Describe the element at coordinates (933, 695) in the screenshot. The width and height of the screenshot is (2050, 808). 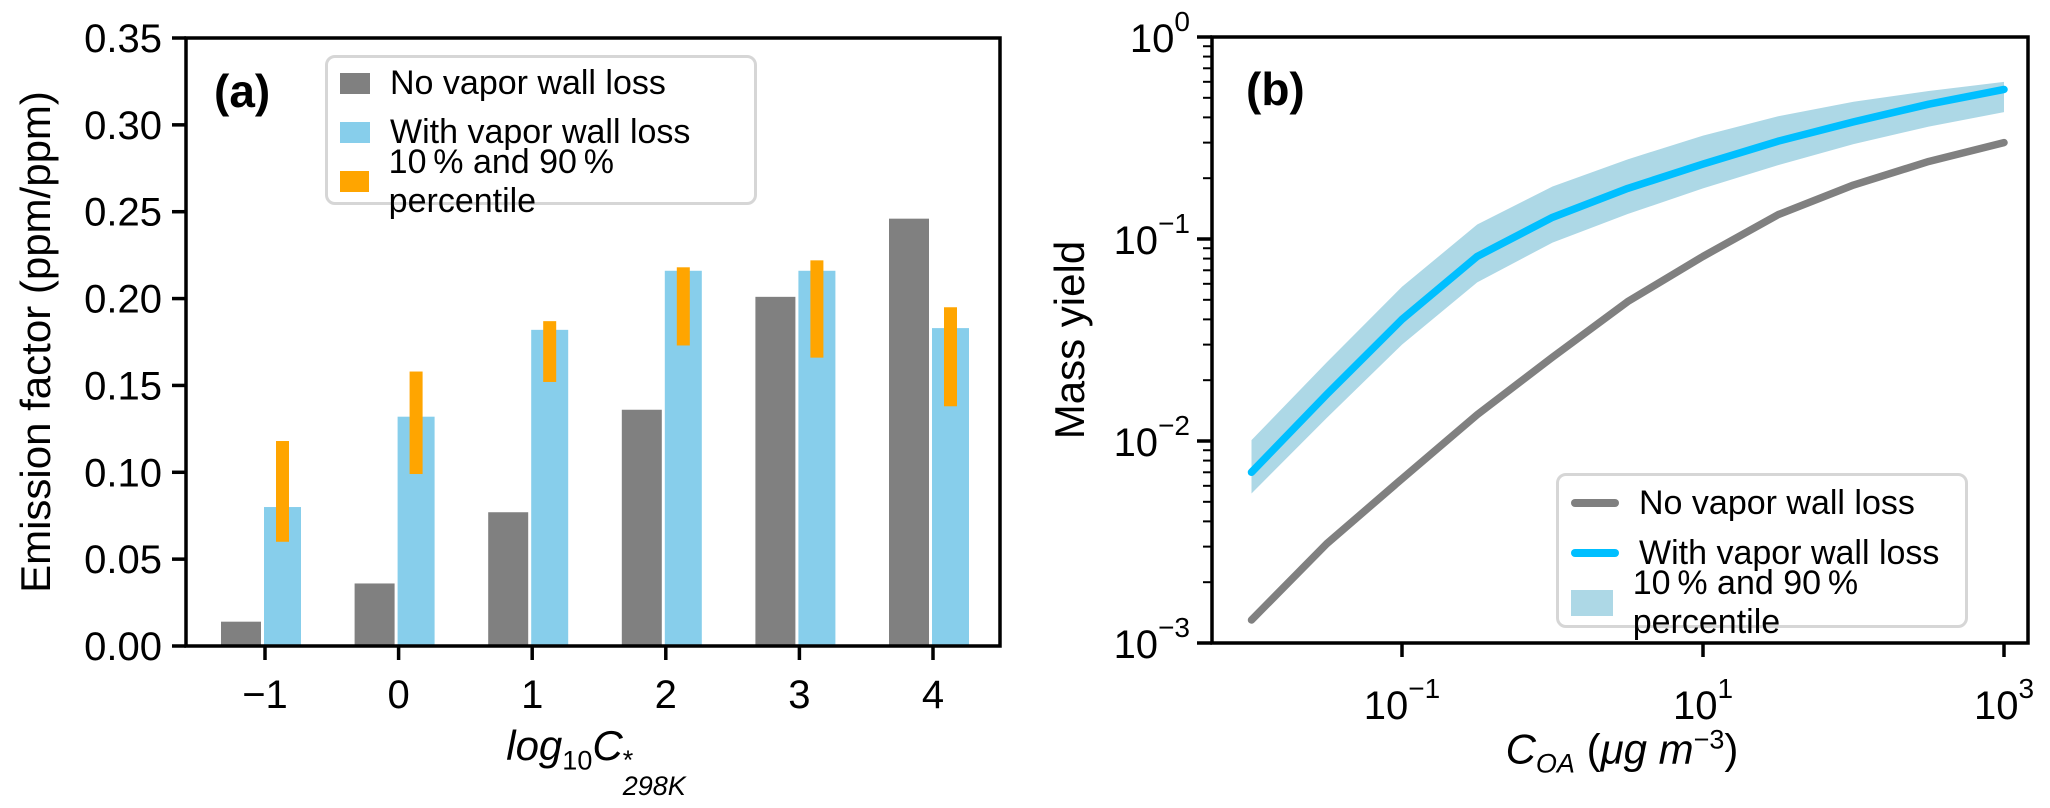
I see `x-axis-tick-label: 4` at that location.